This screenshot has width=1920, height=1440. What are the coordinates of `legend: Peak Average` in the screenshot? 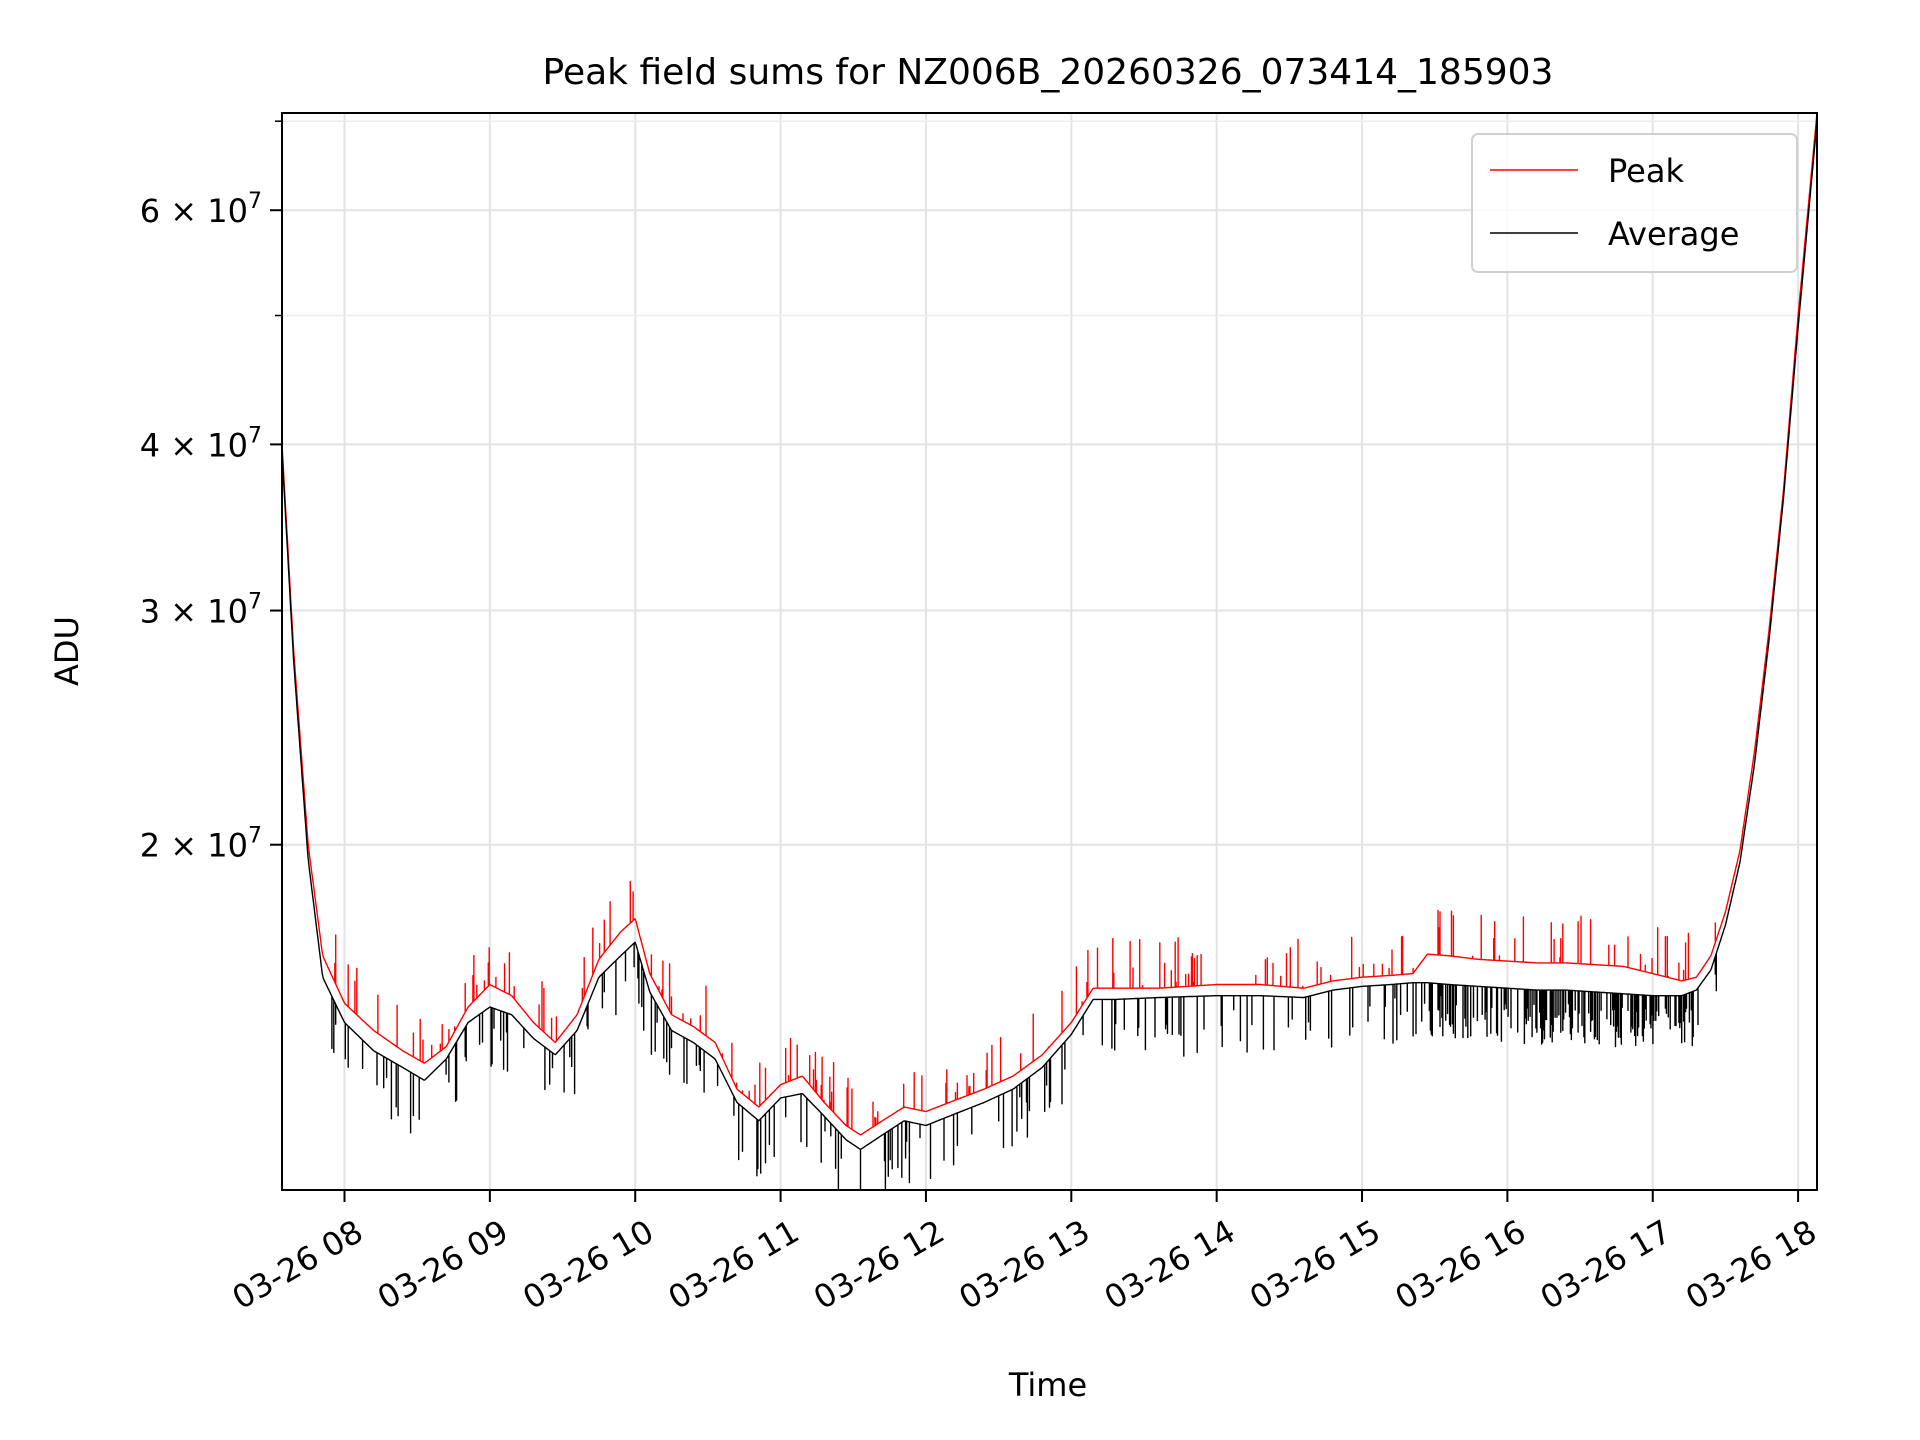 It's located at (1634, 203).